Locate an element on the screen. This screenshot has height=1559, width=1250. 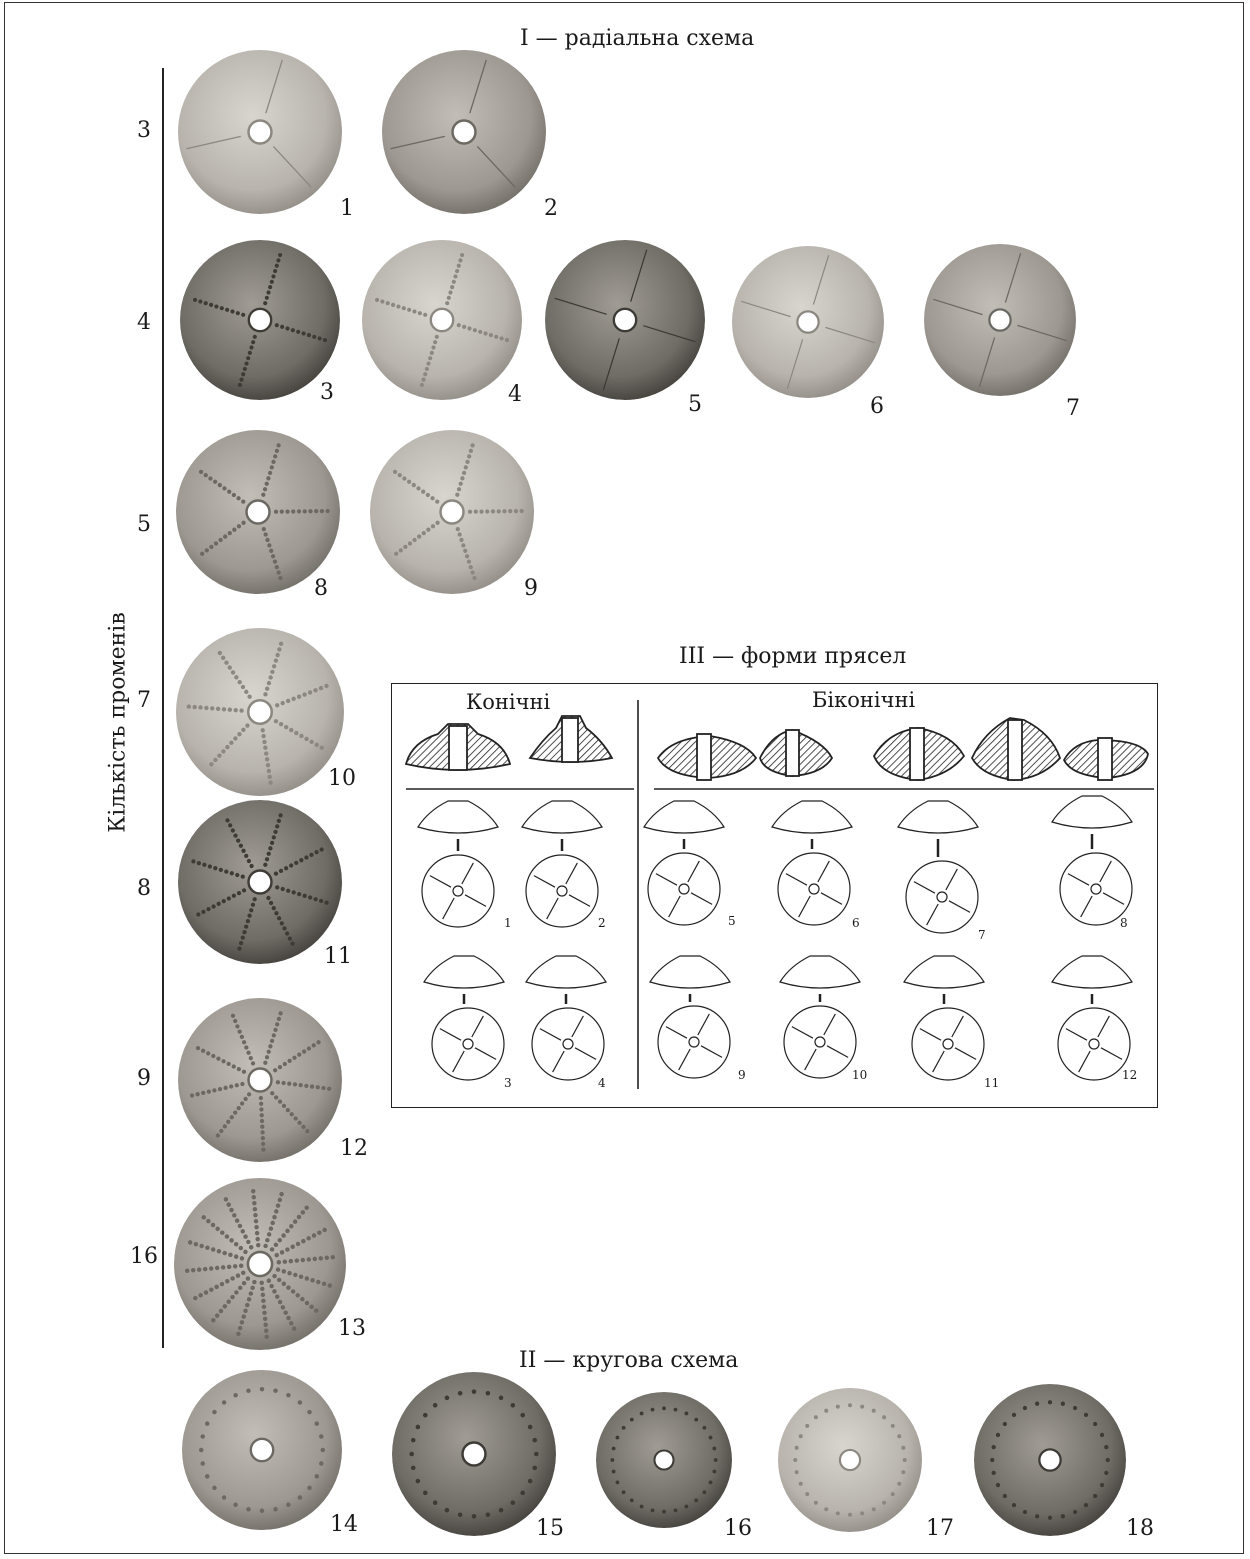
specimen-number: 8 is located at coordinates (321, 588).